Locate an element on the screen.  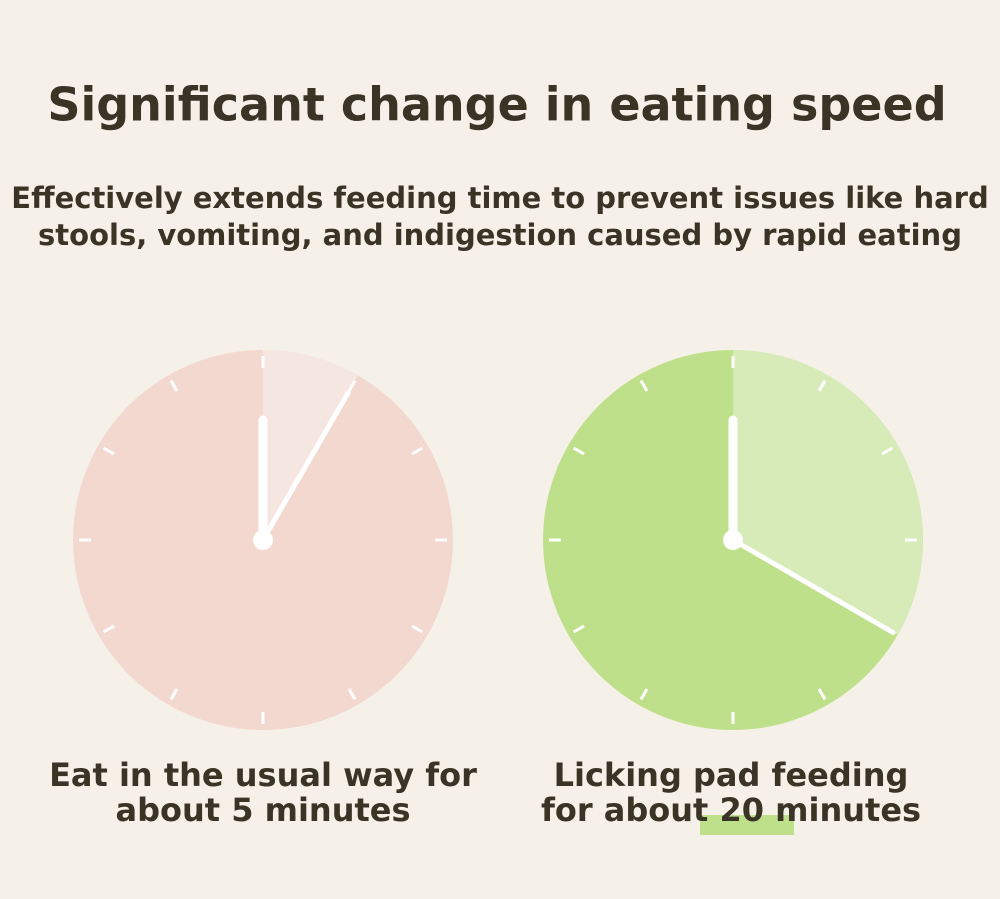
caption-line: Licking pad feeding is located at coordinates (731, 775).